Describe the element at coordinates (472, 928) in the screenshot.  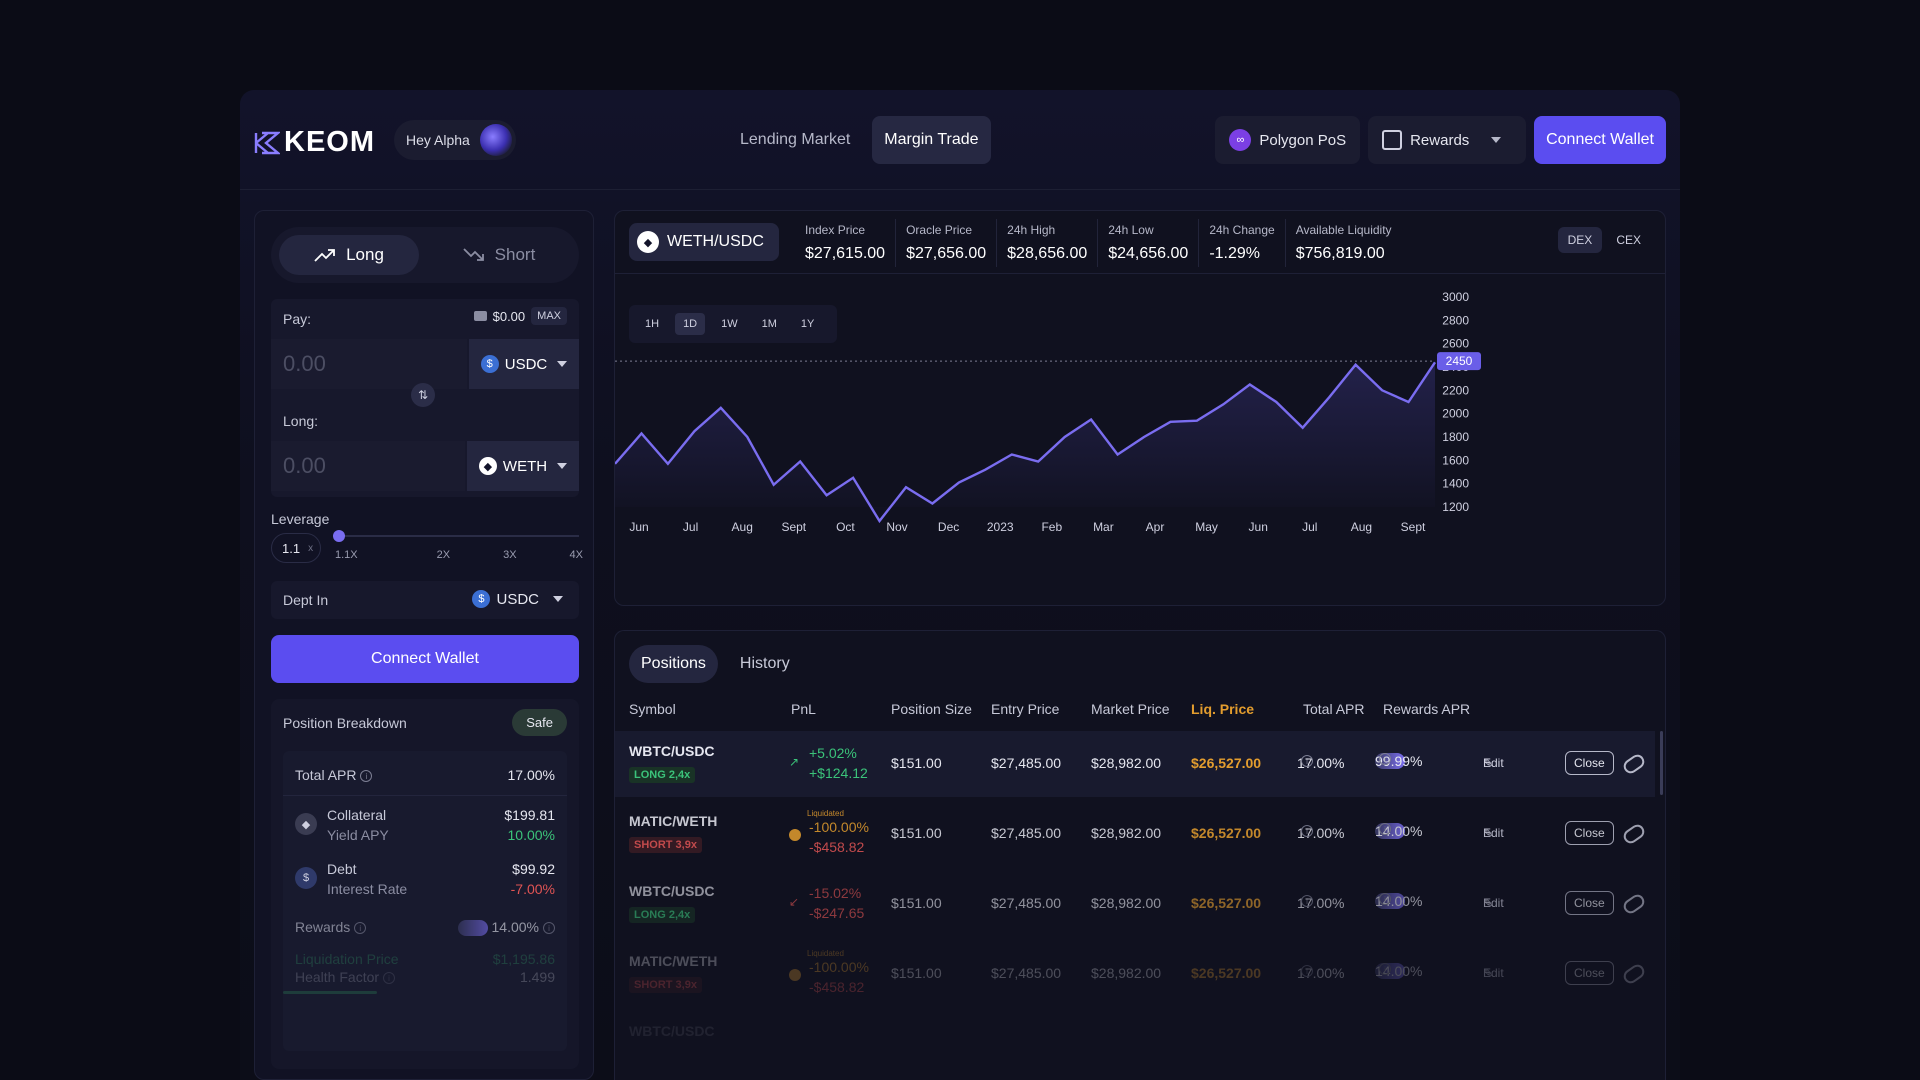
I see `rewards-token-icon` at that location.